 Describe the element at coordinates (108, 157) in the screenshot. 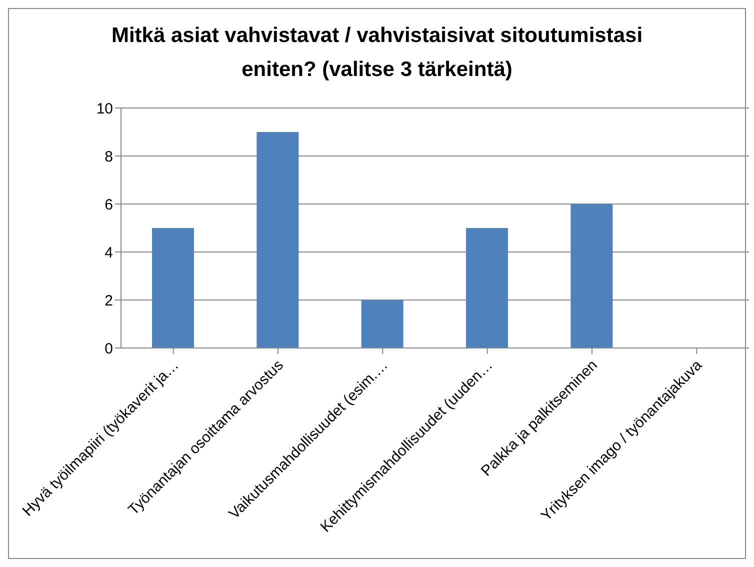

I see `y-tick-label: 8` at that location.